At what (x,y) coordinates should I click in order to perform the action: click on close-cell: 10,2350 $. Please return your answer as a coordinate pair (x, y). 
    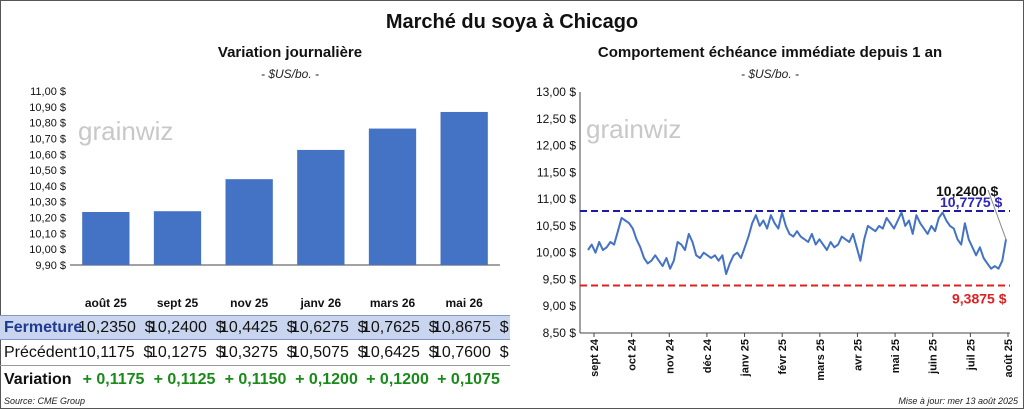
    Looking at the image, I should click on (116, 327).